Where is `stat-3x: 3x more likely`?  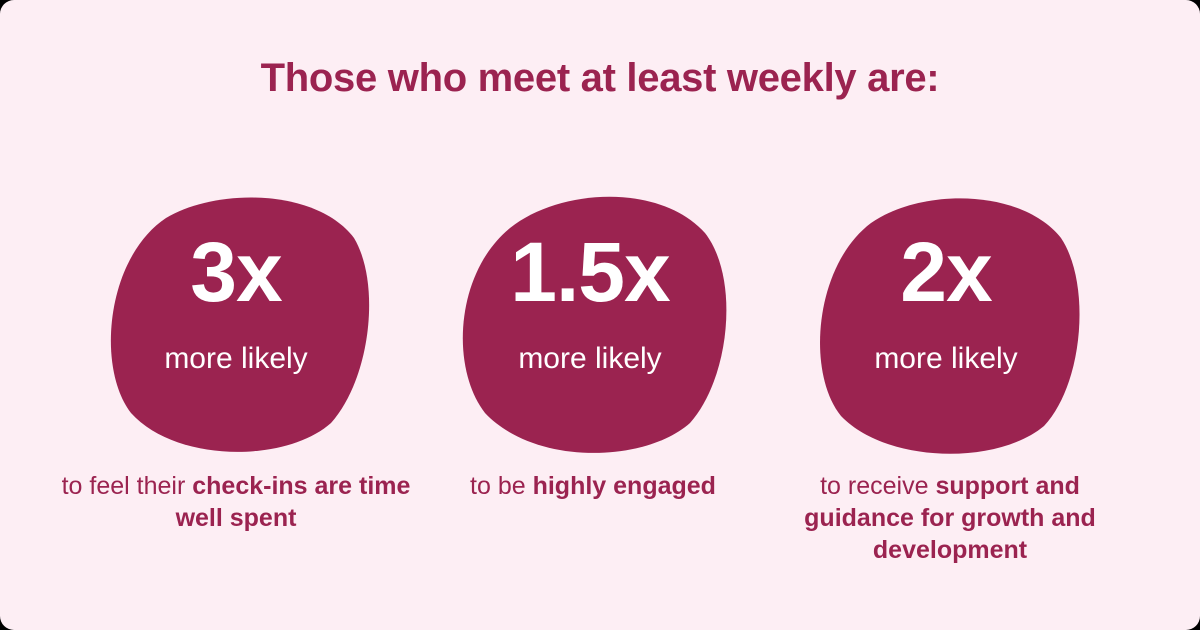 stat-3x: 3x more likely is located at coordinates (236, 323).